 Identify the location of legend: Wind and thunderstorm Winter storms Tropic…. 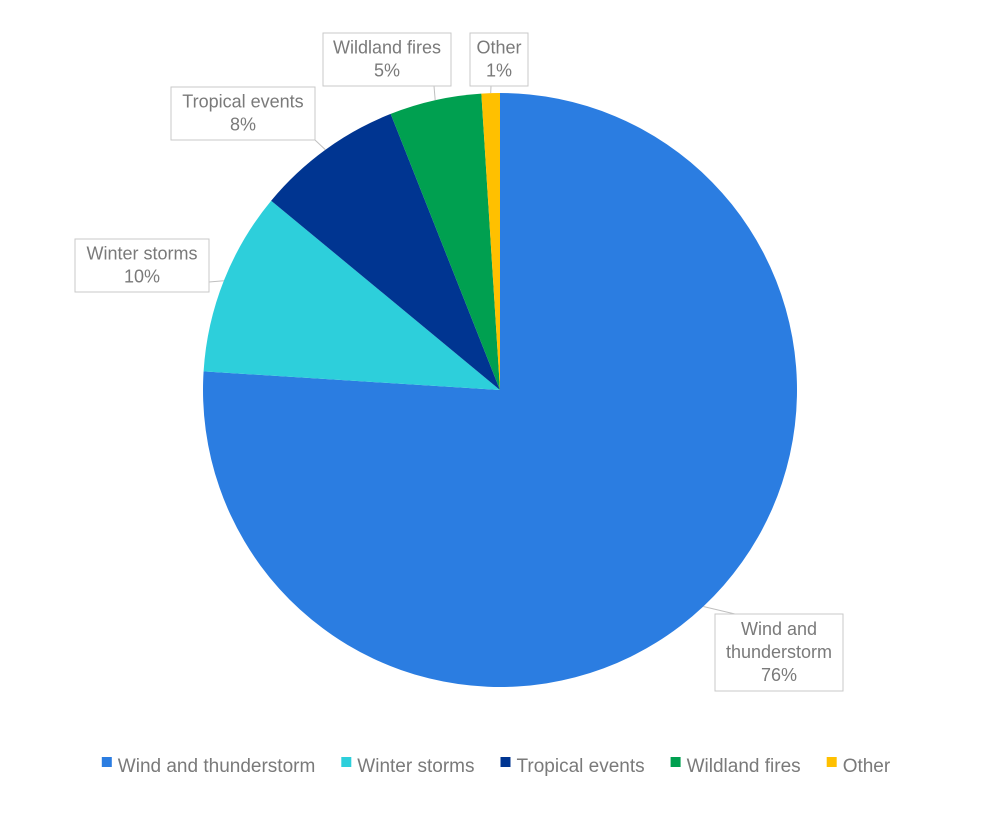
(496, 766).